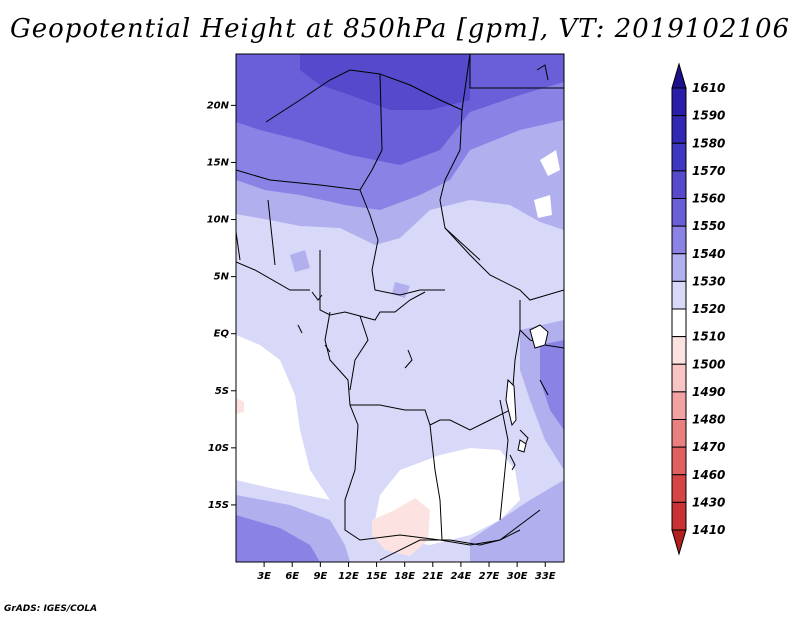 Image resolution: width=800 pixels, height=622 pixels. What do you see at coordinates (708, 420) in the screenshot?
I see `colorbar-label: 1480` at bounding box center [708, 420].